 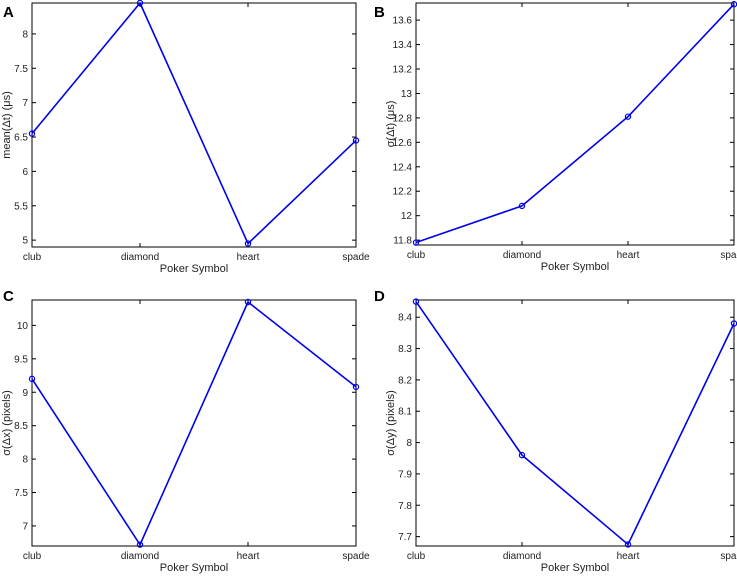 I want to click on y-tick-label: 5.5, so click(x=21, y=206).